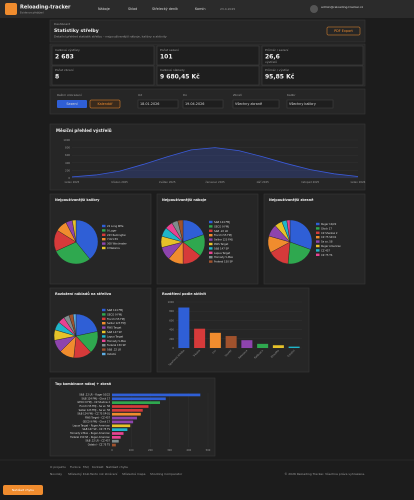 The width and height of the screenshot is (414, 500). I want to click on x-tick-label: Kalibrace, so click(258, 353).